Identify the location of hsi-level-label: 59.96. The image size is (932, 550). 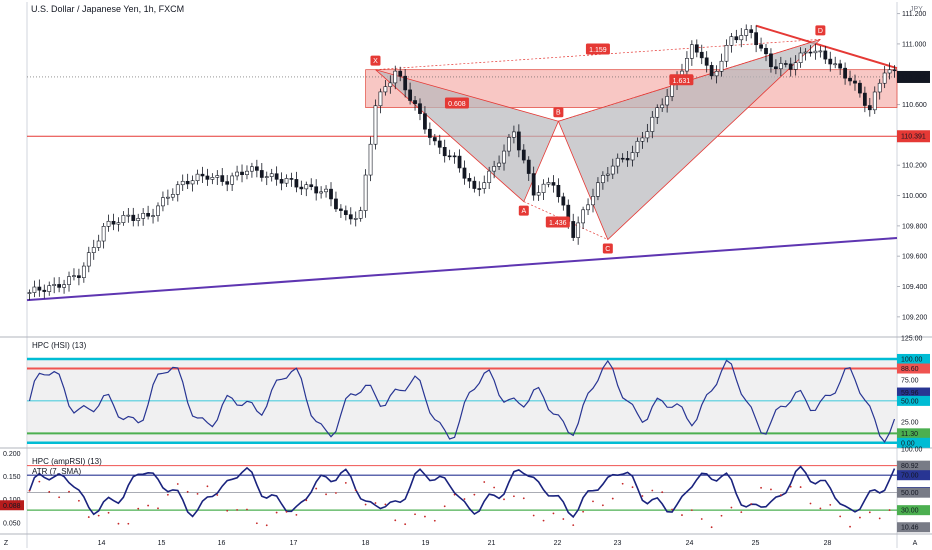
(910, 393).